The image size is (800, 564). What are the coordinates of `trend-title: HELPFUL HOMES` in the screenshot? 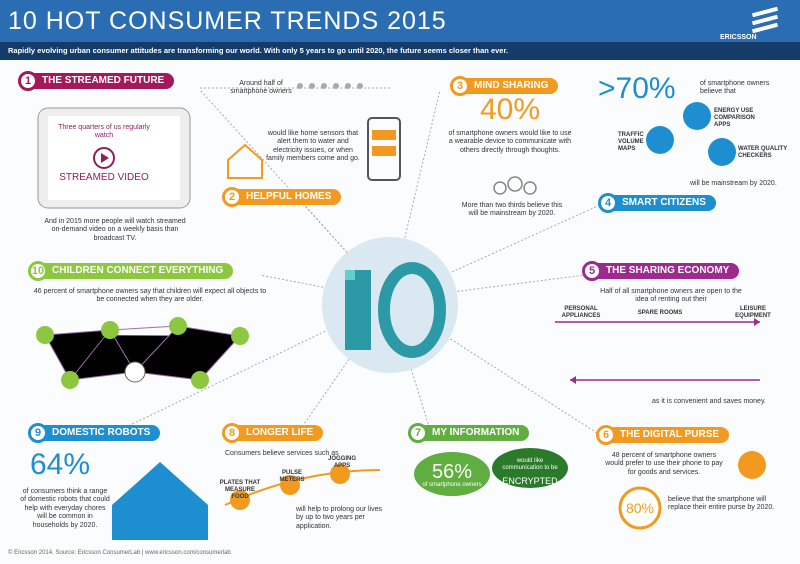 It's located at (290, 197).